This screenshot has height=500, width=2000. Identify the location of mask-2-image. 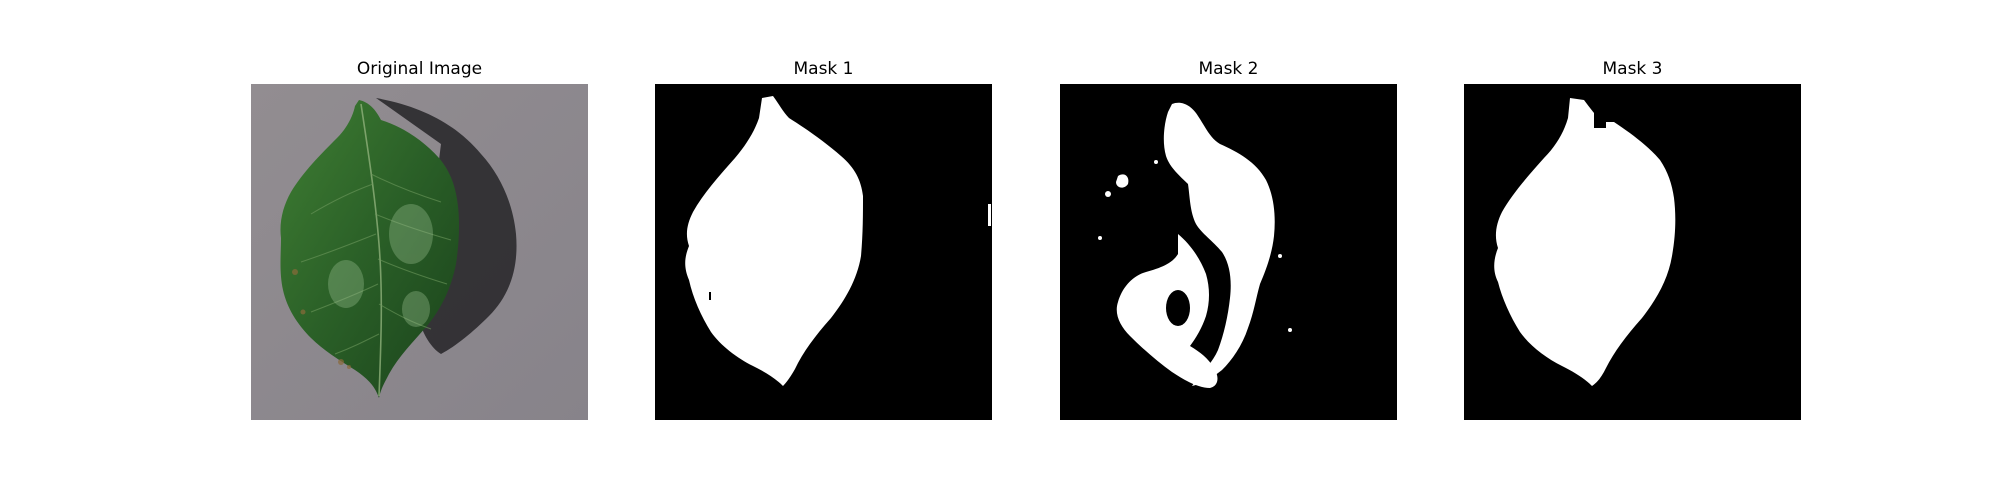
(1228, 252).